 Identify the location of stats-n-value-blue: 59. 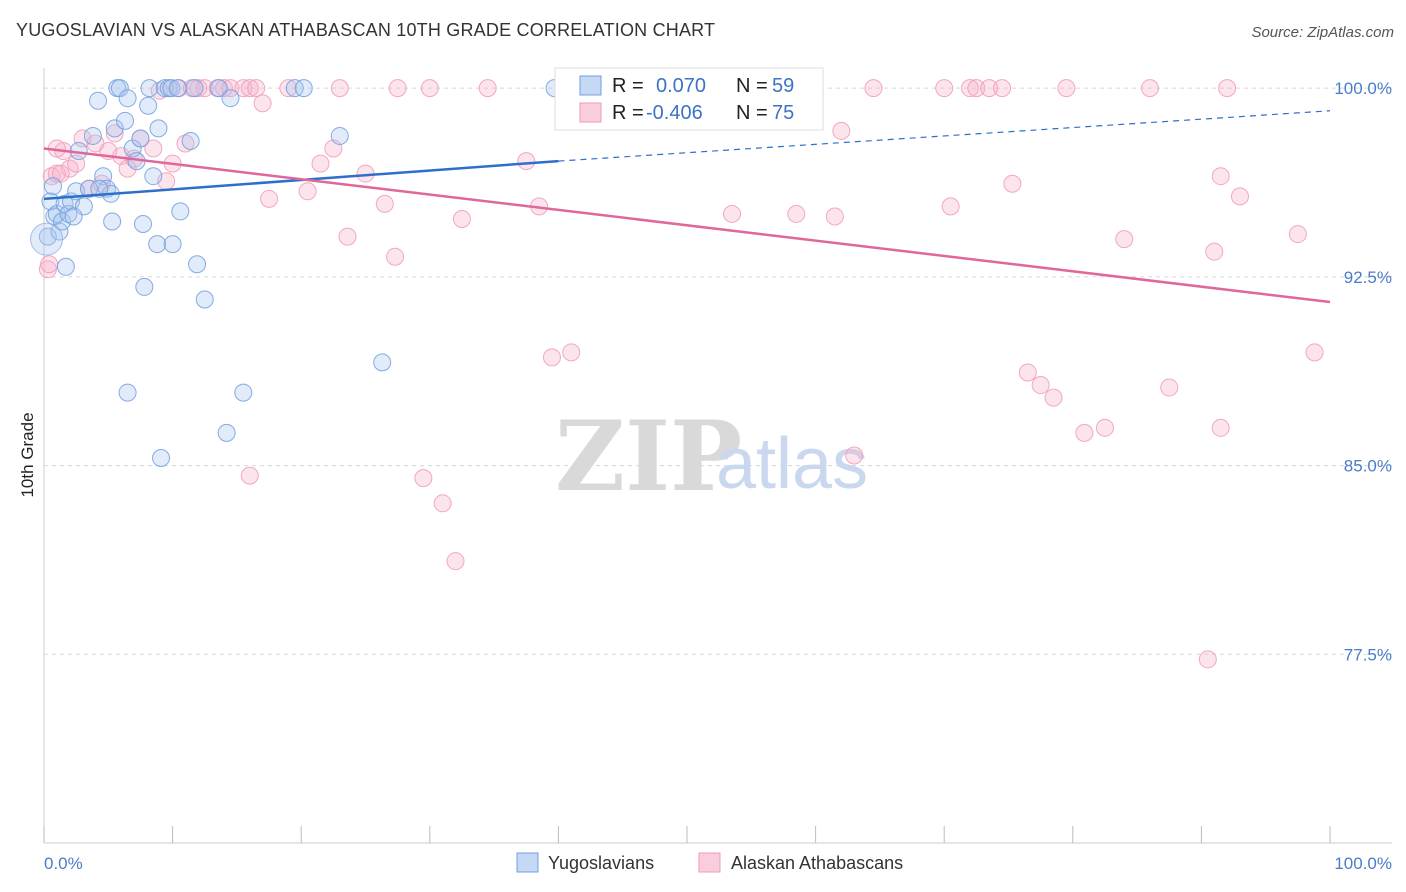
(783, 86).